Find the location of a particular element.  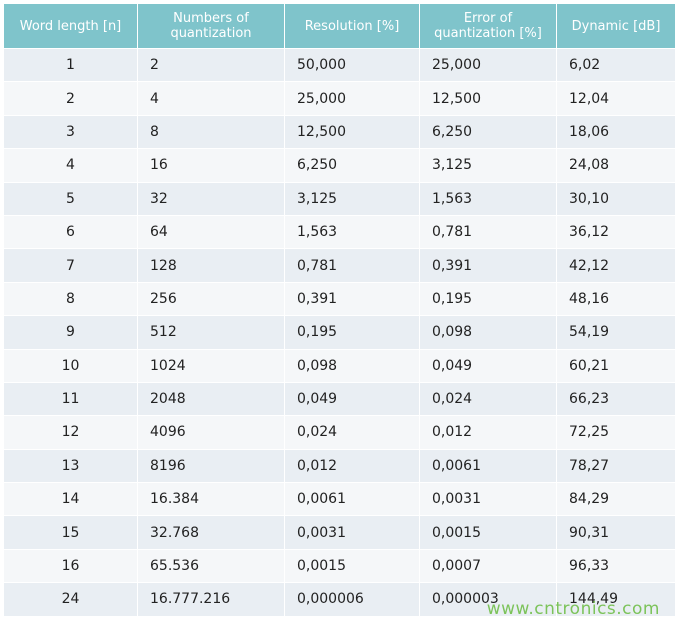

table-row: 12 4096 0,024 0,012 72,25 is located at coordinates (340, 432).